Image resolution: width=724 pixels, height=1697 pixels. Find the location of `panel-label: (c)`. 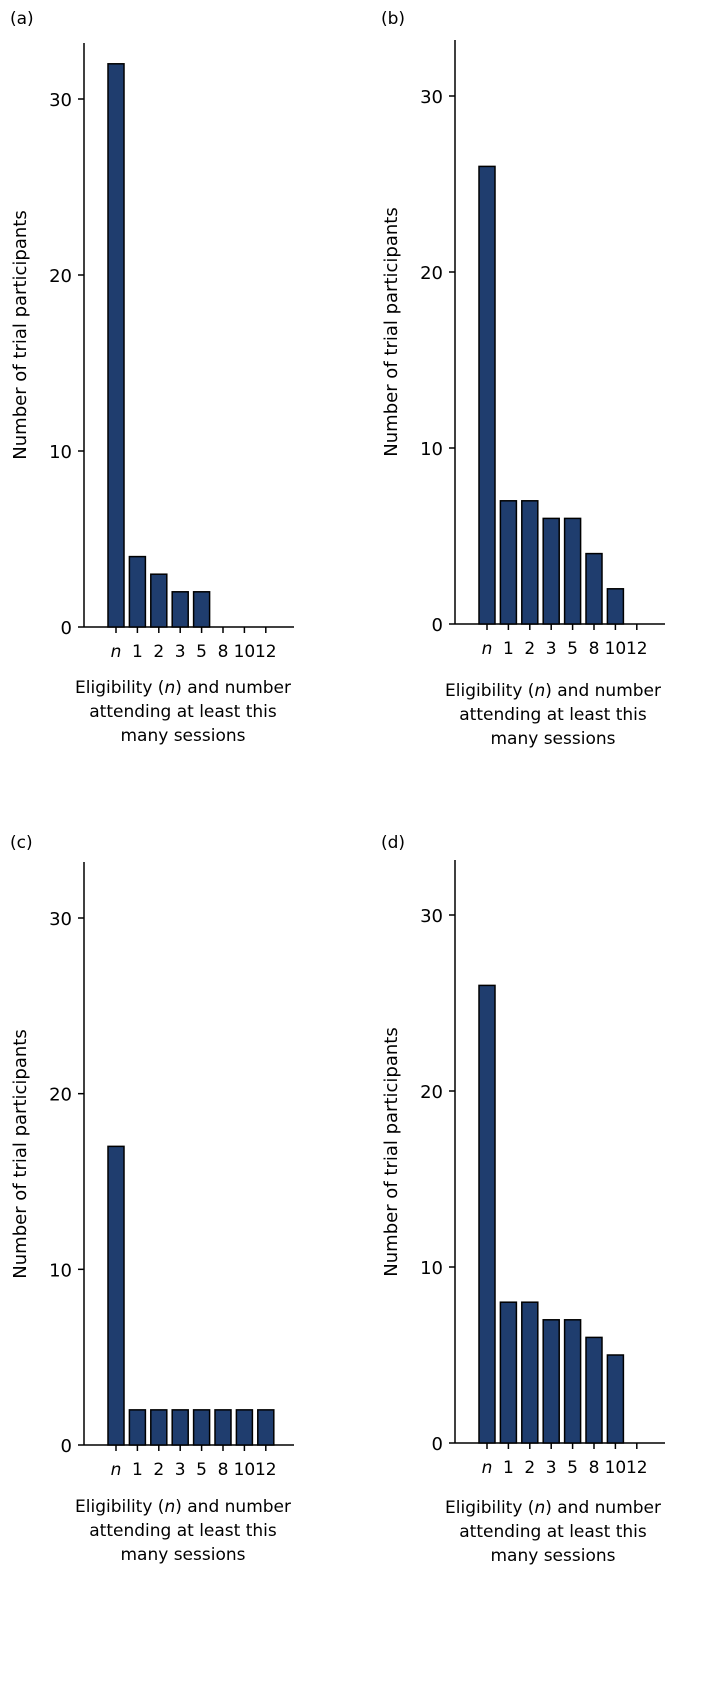

panel-label: (c) is located at coordinates (21, 843).